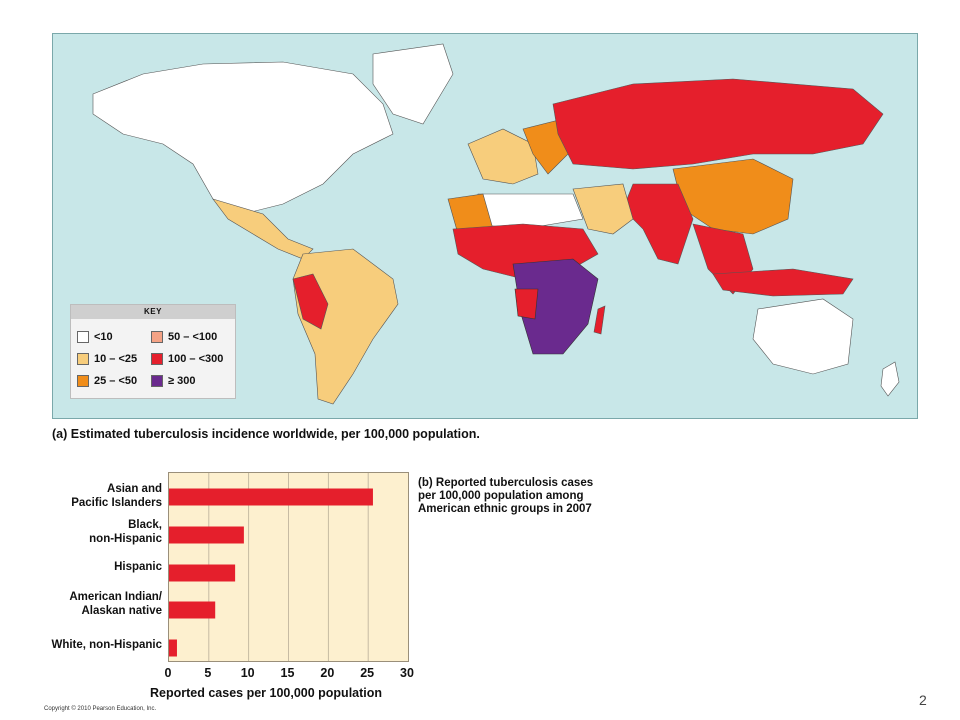 This screenshot has width=960, height=720. What do you see at coordinates (247, 673) in the screenshot?
I see `x-tick-label-2: 10` at bounding box center [247, 673].